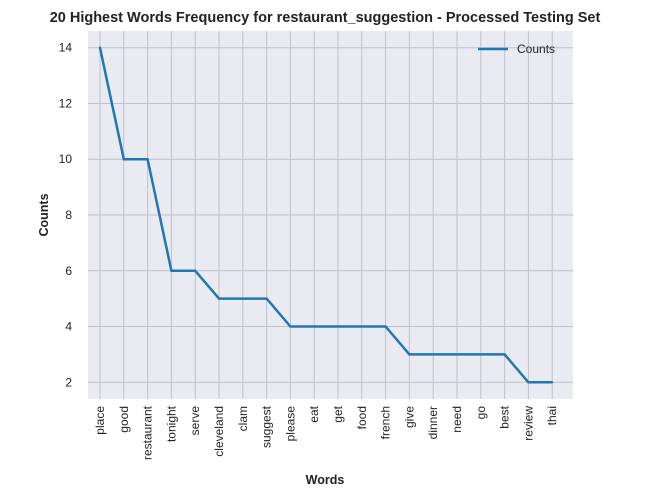 This screenshot has height=497, width=651. Describe the element at coordinates (44, 214) in the screenshot. I see `y-axis-label: Counts` at that location.